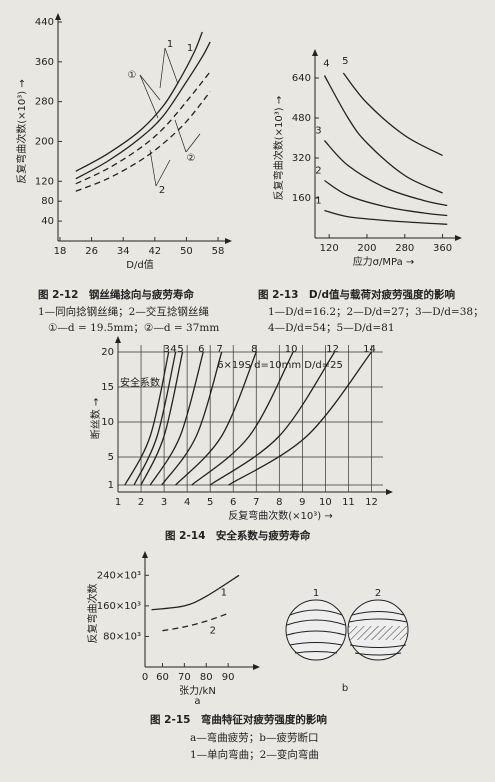 The width and height of the screenshot is (495, 782). Describe the element at coordinates (280, 365) in the screenshot. I see `annotation: 6×19S d=10mm D/d=25` at that location.